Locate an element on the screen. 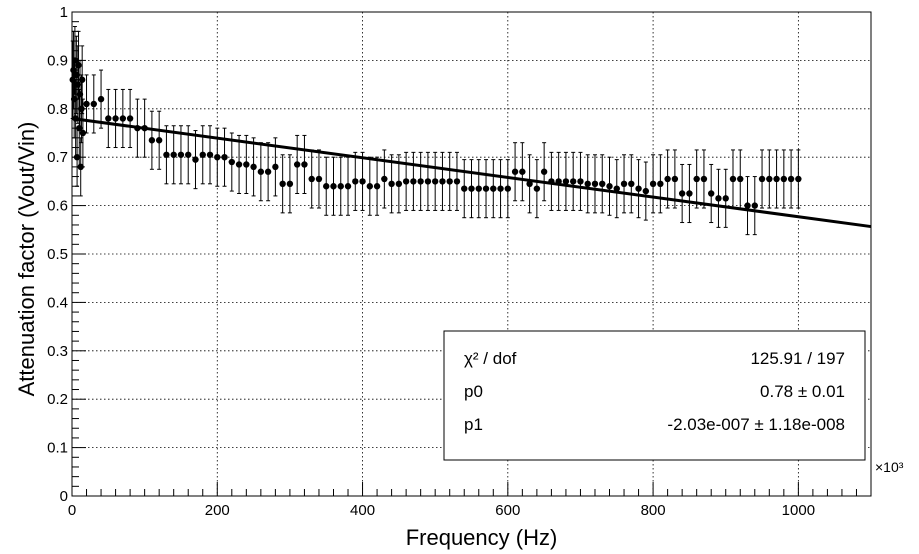 This screenshot has width=919, height=554. x-tick-label: 400 is located at coordinates (362, 510).